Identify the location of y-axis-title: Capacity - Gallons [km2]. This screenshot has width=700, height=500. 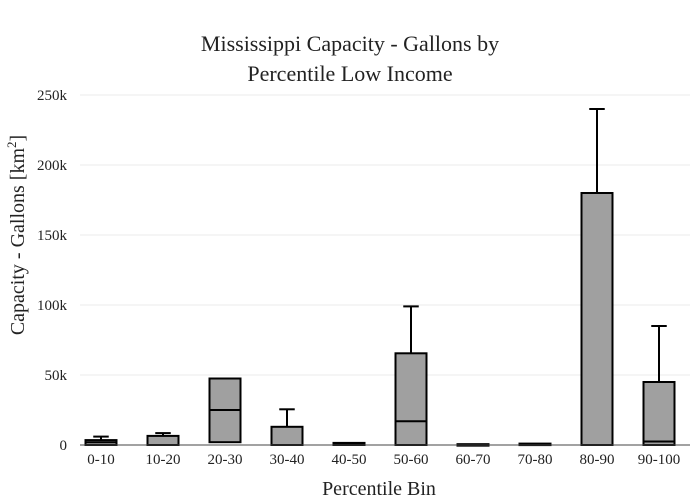
(16, 235).